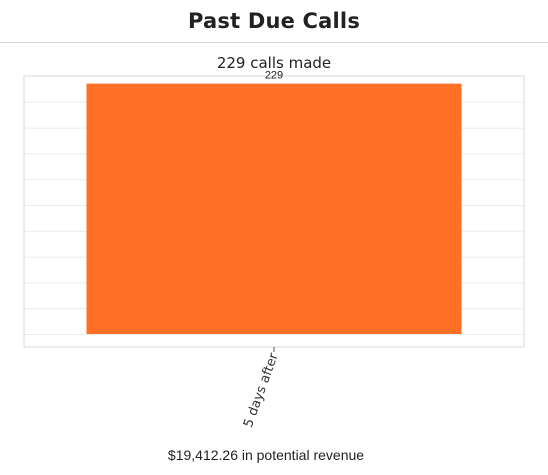 This screenshot has width=548, height=475. I want to click on x-tick-label: 5 days after, so click(261, 390).